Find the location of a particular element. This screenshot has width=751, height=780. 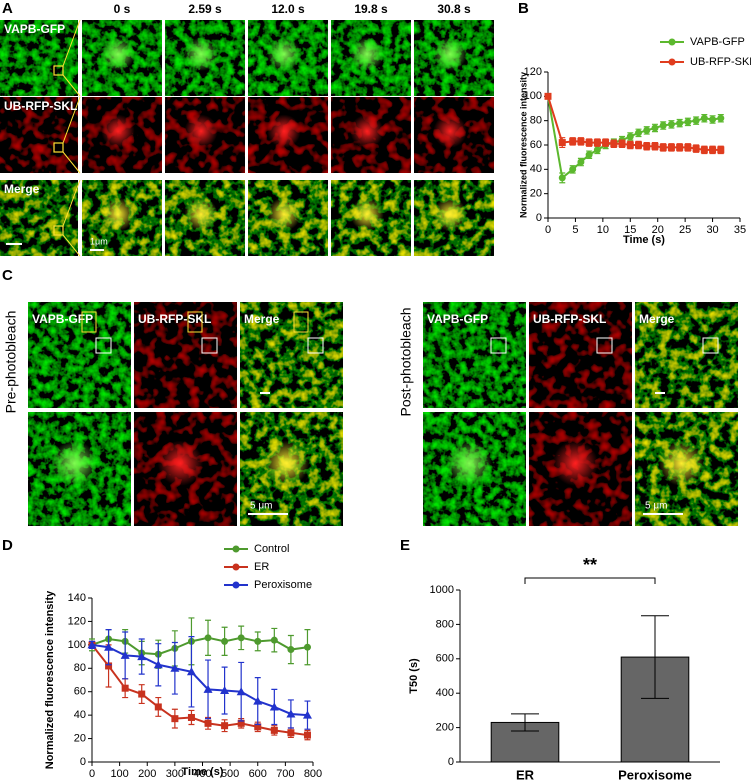

channel-label: UB-RFP-SKL is located at coordinates (40, 106).